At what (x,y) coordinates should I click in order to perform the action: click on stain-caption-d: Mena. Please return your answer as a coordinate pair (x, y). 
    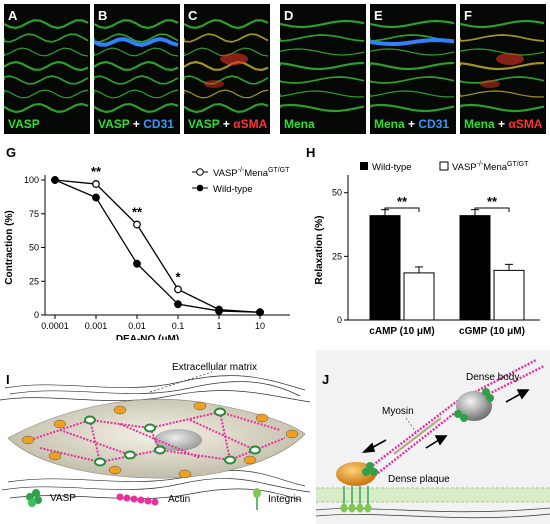
    Looking at the image, I should click on (299, 124).